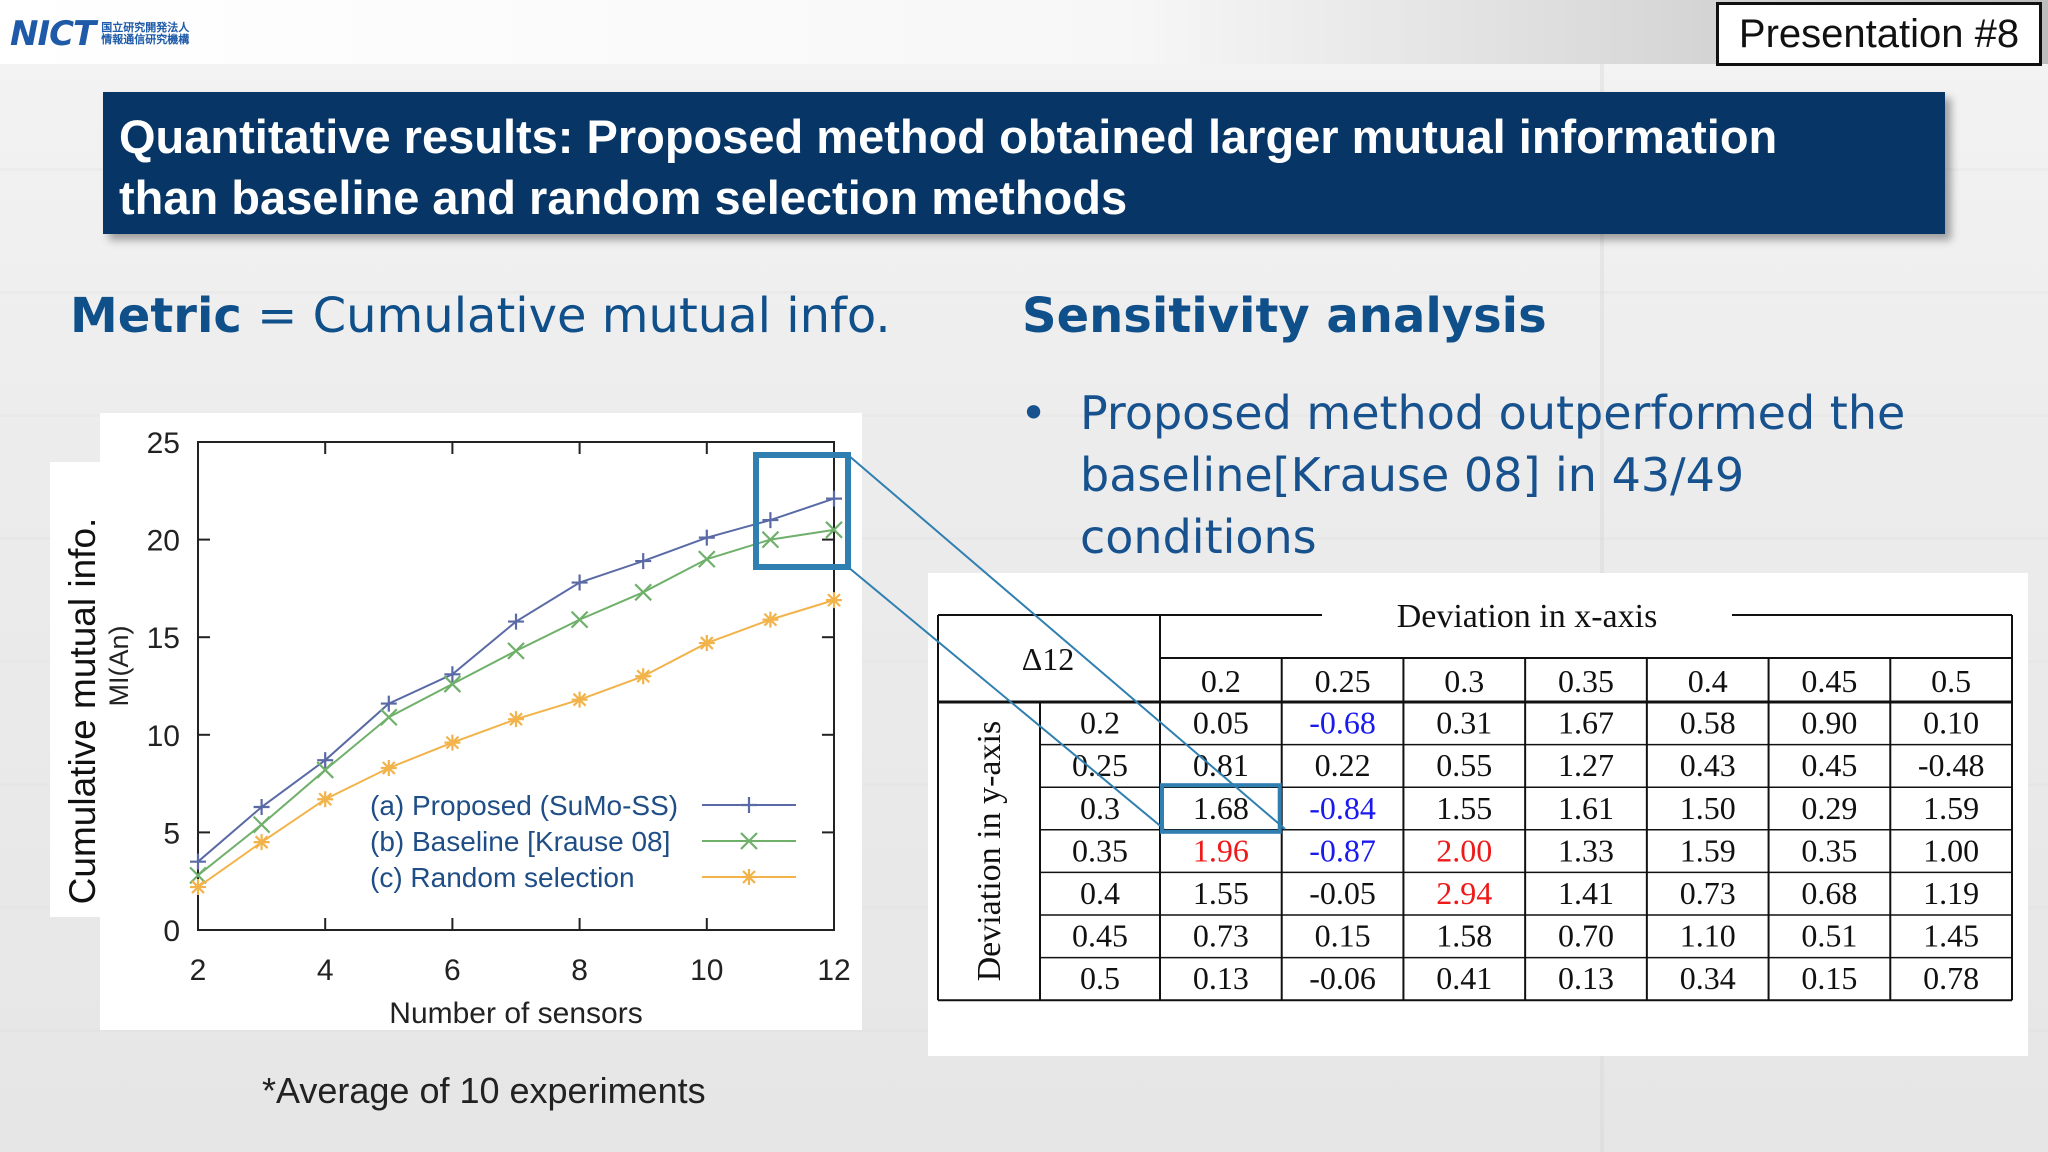 Image resolution: width=2048 pixels, height=1152 pixels. I want to click on table-cell: -0.48, so click(1951, 765).